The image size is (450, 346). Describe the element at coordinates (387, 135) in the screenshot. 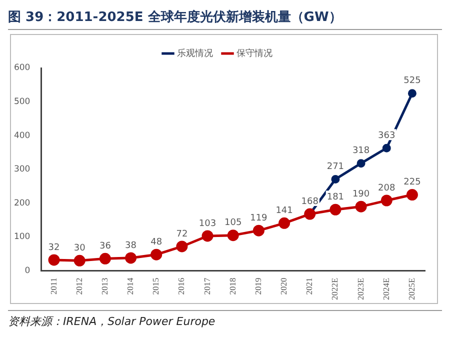

I see `data-label: 363` at that location.